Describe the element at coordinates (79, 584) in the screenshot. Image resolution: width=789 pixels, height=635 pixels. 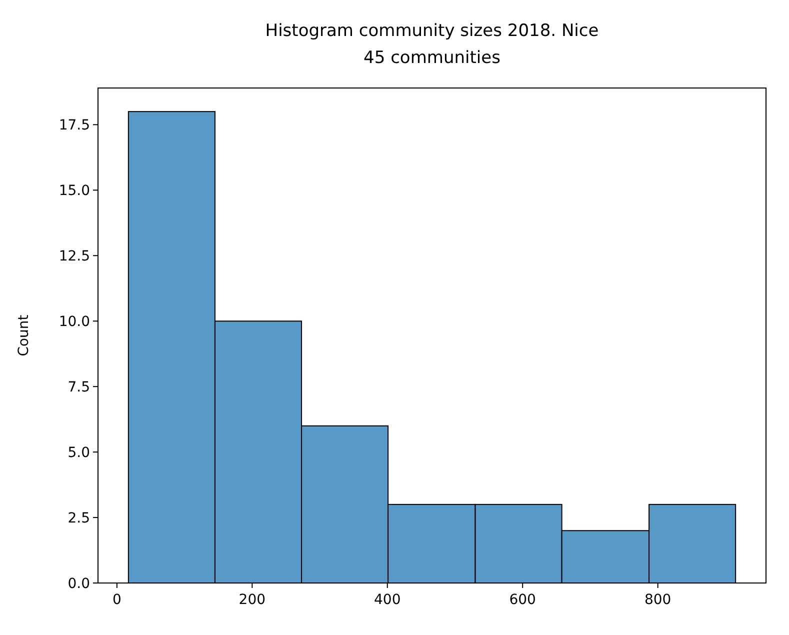
I see `y-tick-label: 0.0` at that location.